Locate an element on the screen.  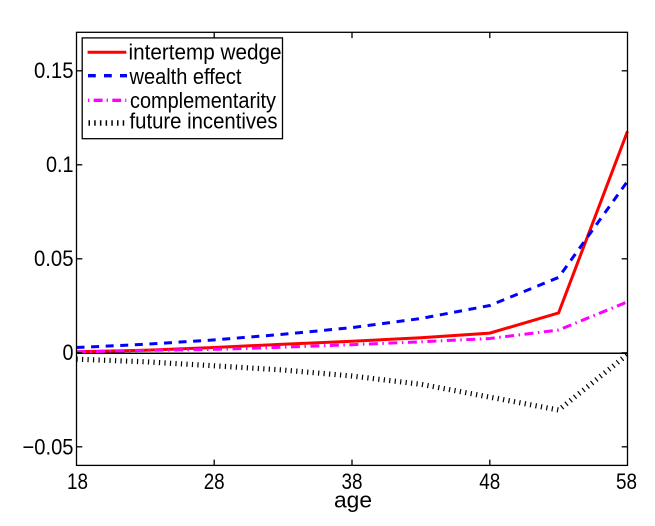
svg-text: future incentives is located at coordinates (204, 120).